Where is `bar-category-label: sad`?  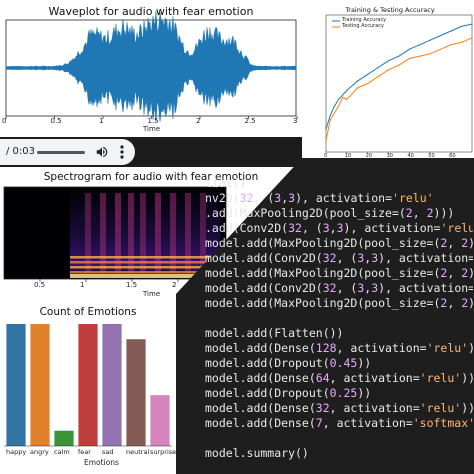 bar-category-label: sad is located at coordinates (108, 452).